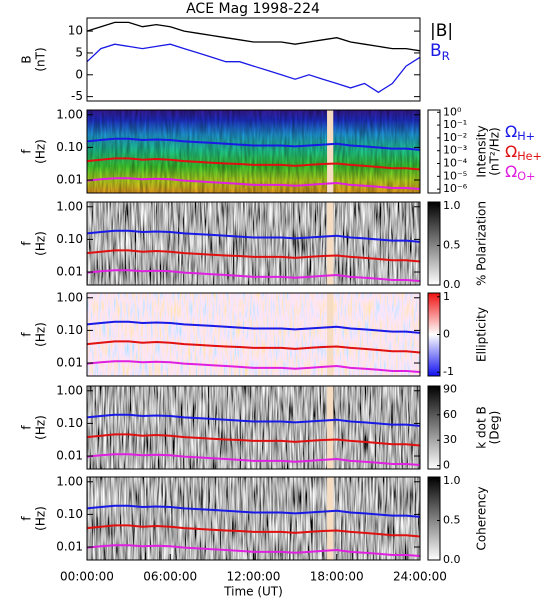 Image resolution: width=550 pixels, height=600 pixels. What do you see at coordinates (450, 388) in the screenshot?
I see `colorbar-tick-label: 90` at bounding box center [450, 388].